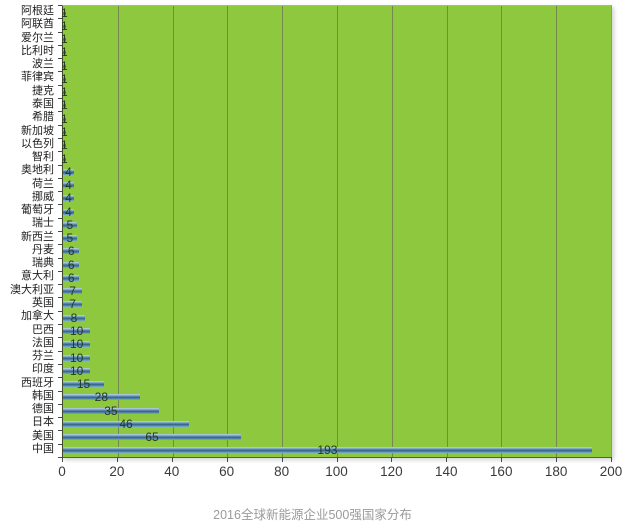 This screenshot has width=625, height=531. I want to click on category-label: 瑞士, so click(43, 223).